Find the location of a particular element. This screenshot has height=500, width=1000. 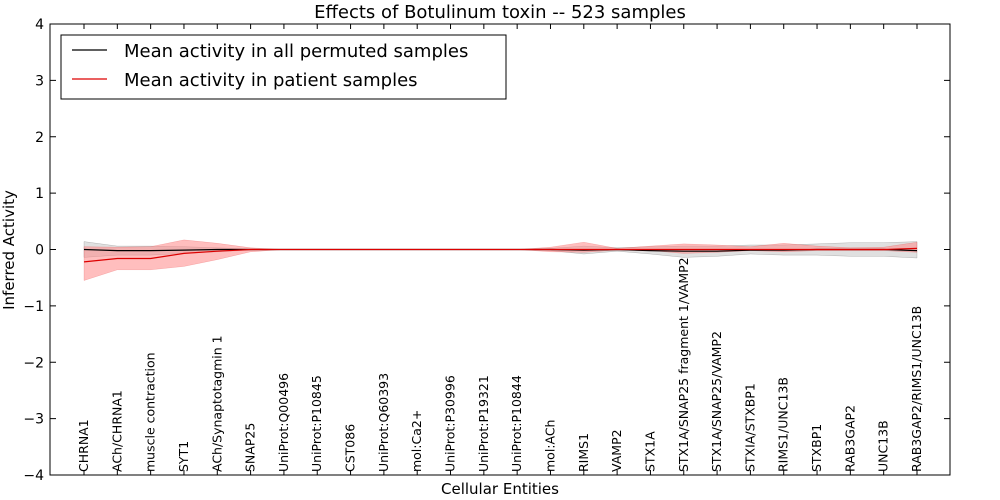

y-axis-title: Inferred Activity is located at coordinates (9, 250).